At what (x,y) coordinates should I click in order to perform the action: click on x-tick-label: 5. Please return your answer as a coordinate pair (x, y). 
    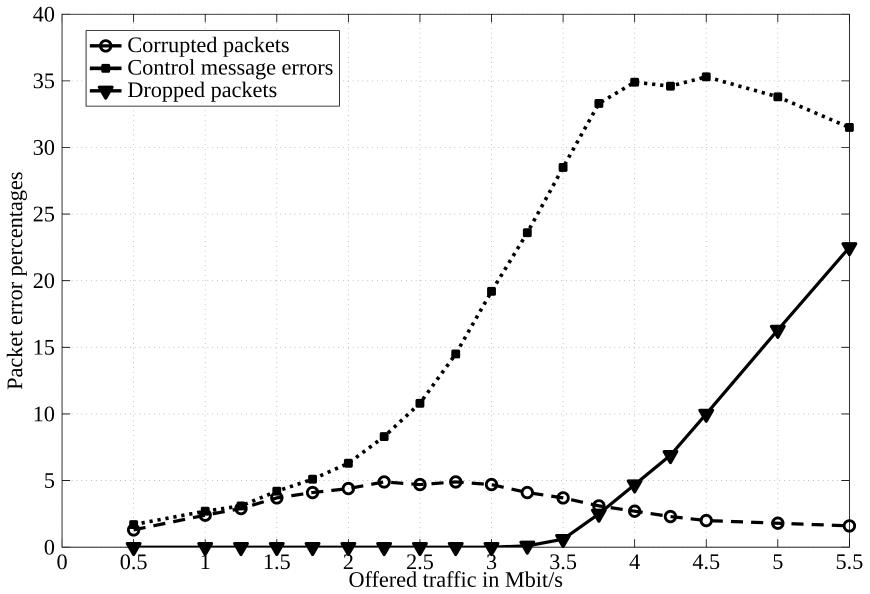
    Looking at the image, I should click on (778, 562).